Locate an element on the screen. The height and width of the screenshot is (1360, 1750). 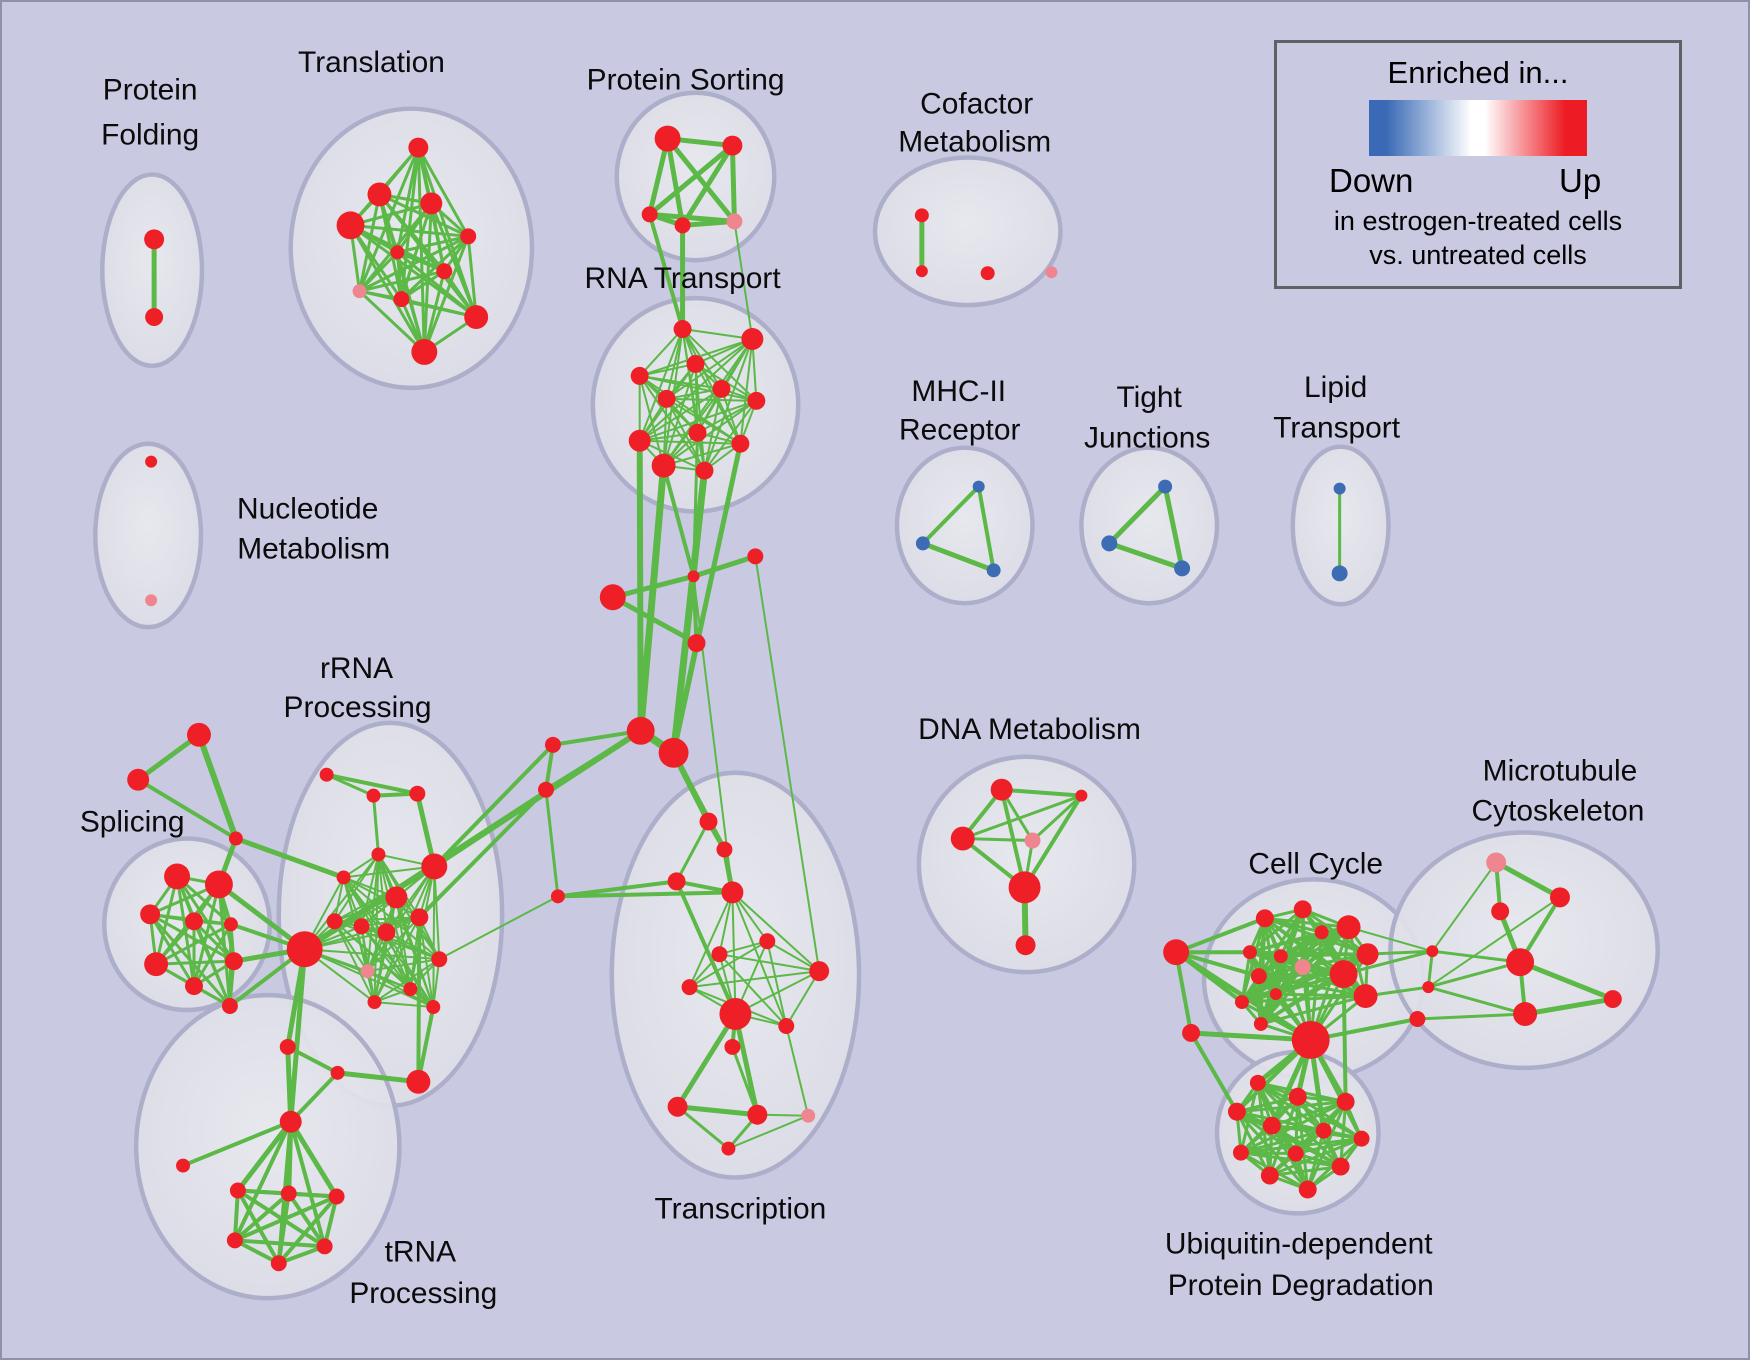
node-cc6 is located at coordinates (1249, 952).